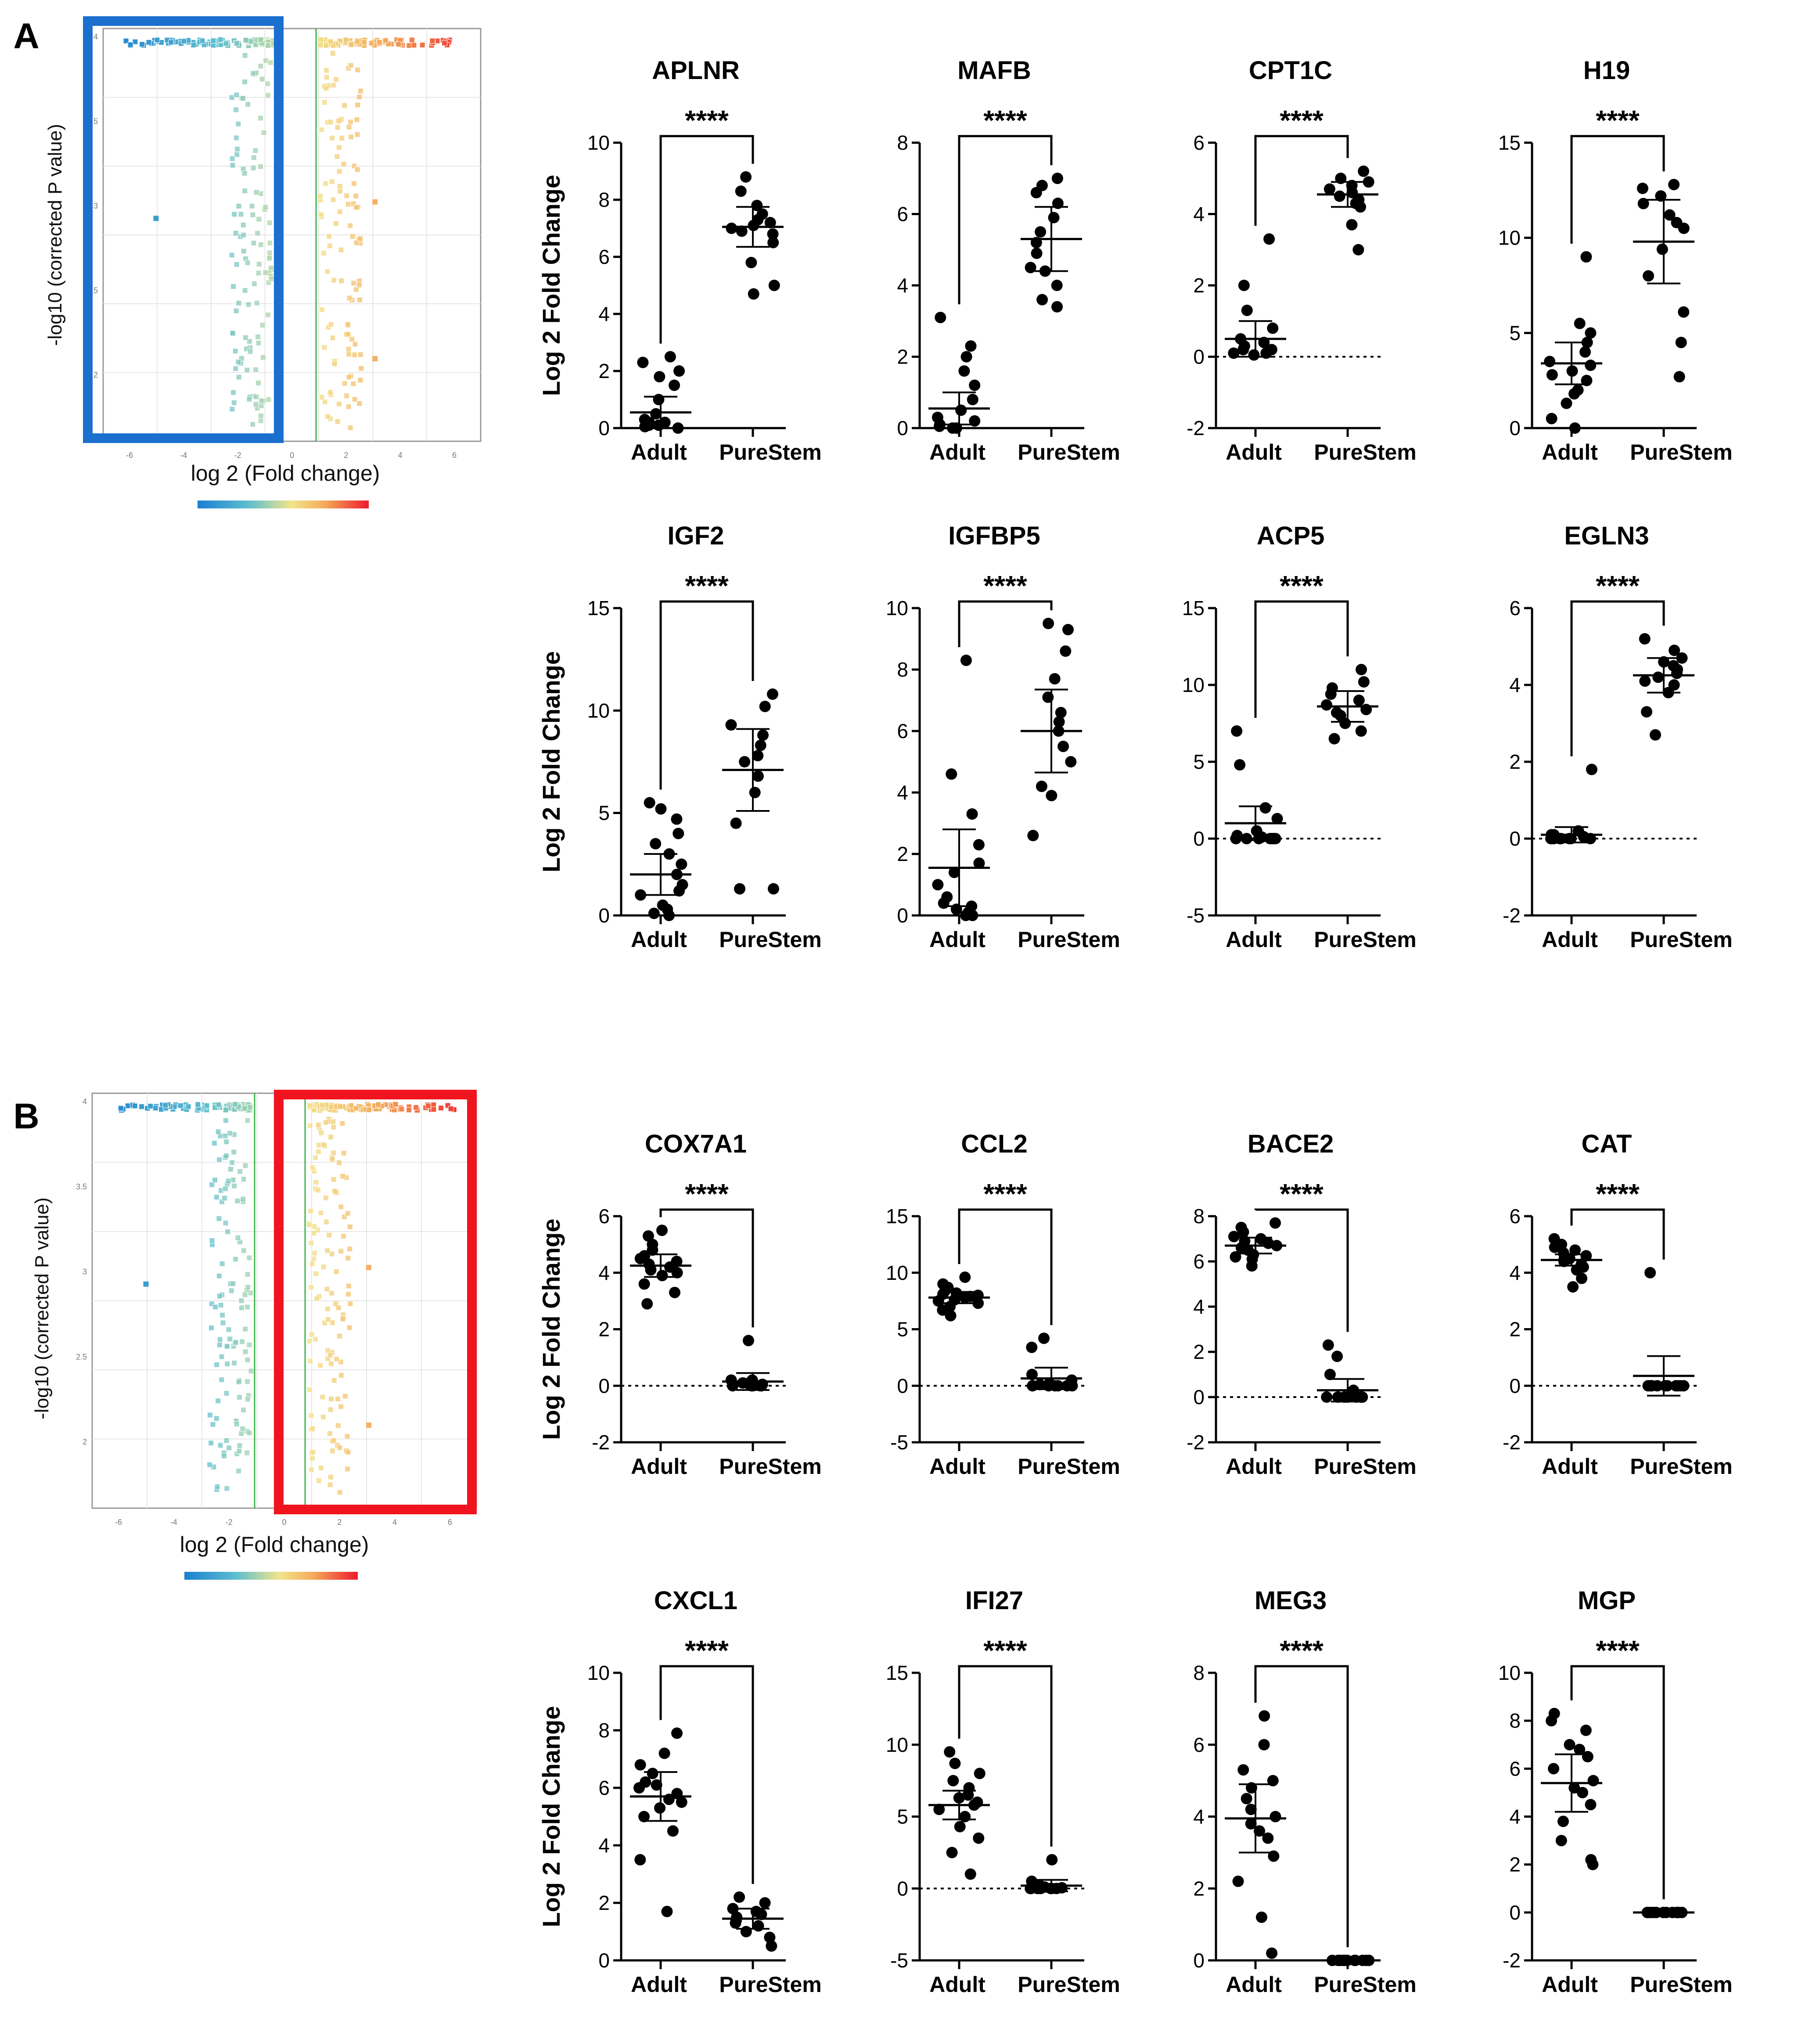 Image resolution: width=1820 pixels, height=2028 pixels. What do you see at coordinates (1302, 1304) in the screenshot?
I see `dot-chart: BACE2 -2 0 2 4 6 8 Adult PureStem ****` at bounding box center [1302, 1304].